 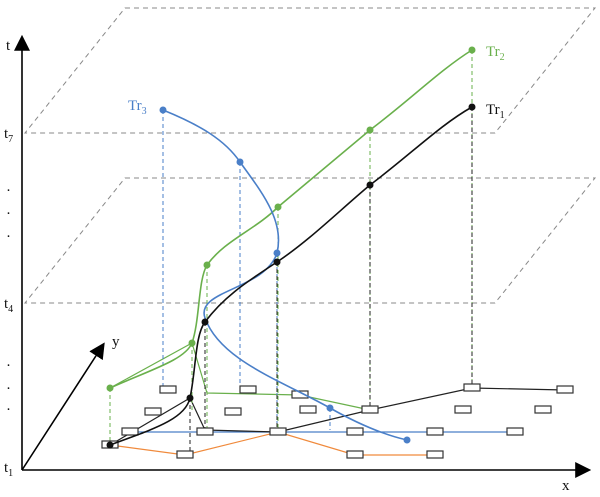 What do you see at coordinates (63, 406) in the screenshot?
I see `line` at bounding box center [63, 406].